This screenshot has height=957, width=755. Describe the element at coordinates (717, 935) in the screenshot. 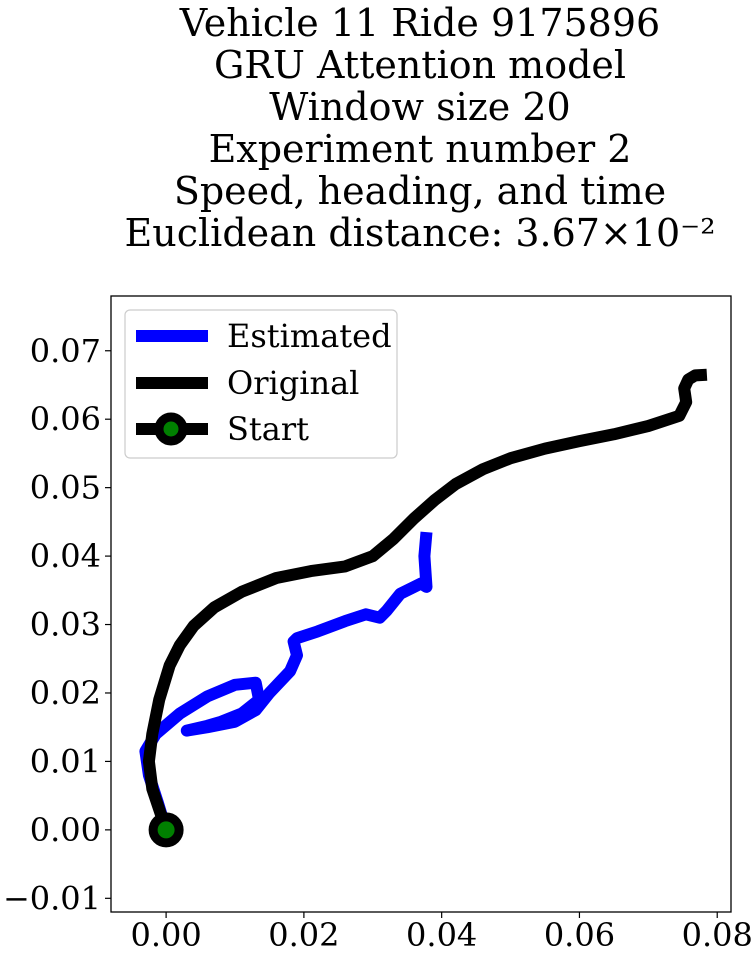

I see `x-tick-label: 0.08` at that location.